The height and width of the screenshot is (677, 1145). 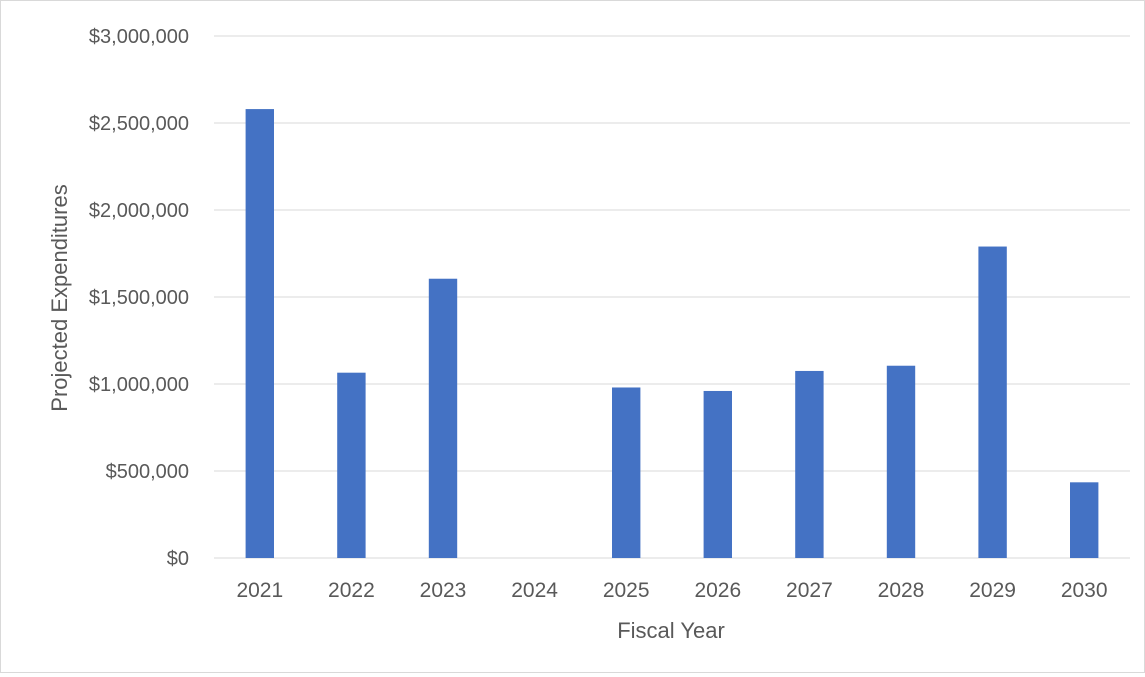 I want to click on y-tick-label: $1,000,000, so click(x=139, y=385).